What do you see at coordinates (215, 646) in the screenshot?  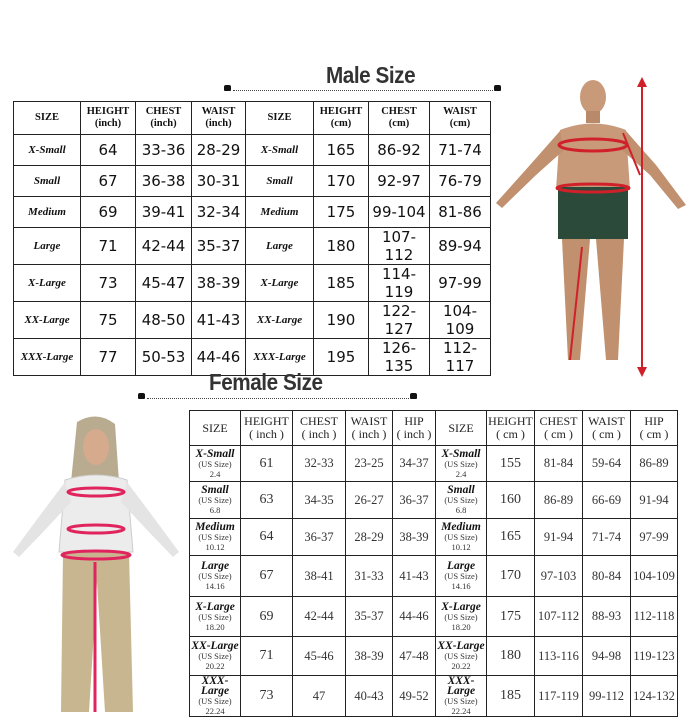 I see `size-label: XX-Large` at bounding box center [215, 646].